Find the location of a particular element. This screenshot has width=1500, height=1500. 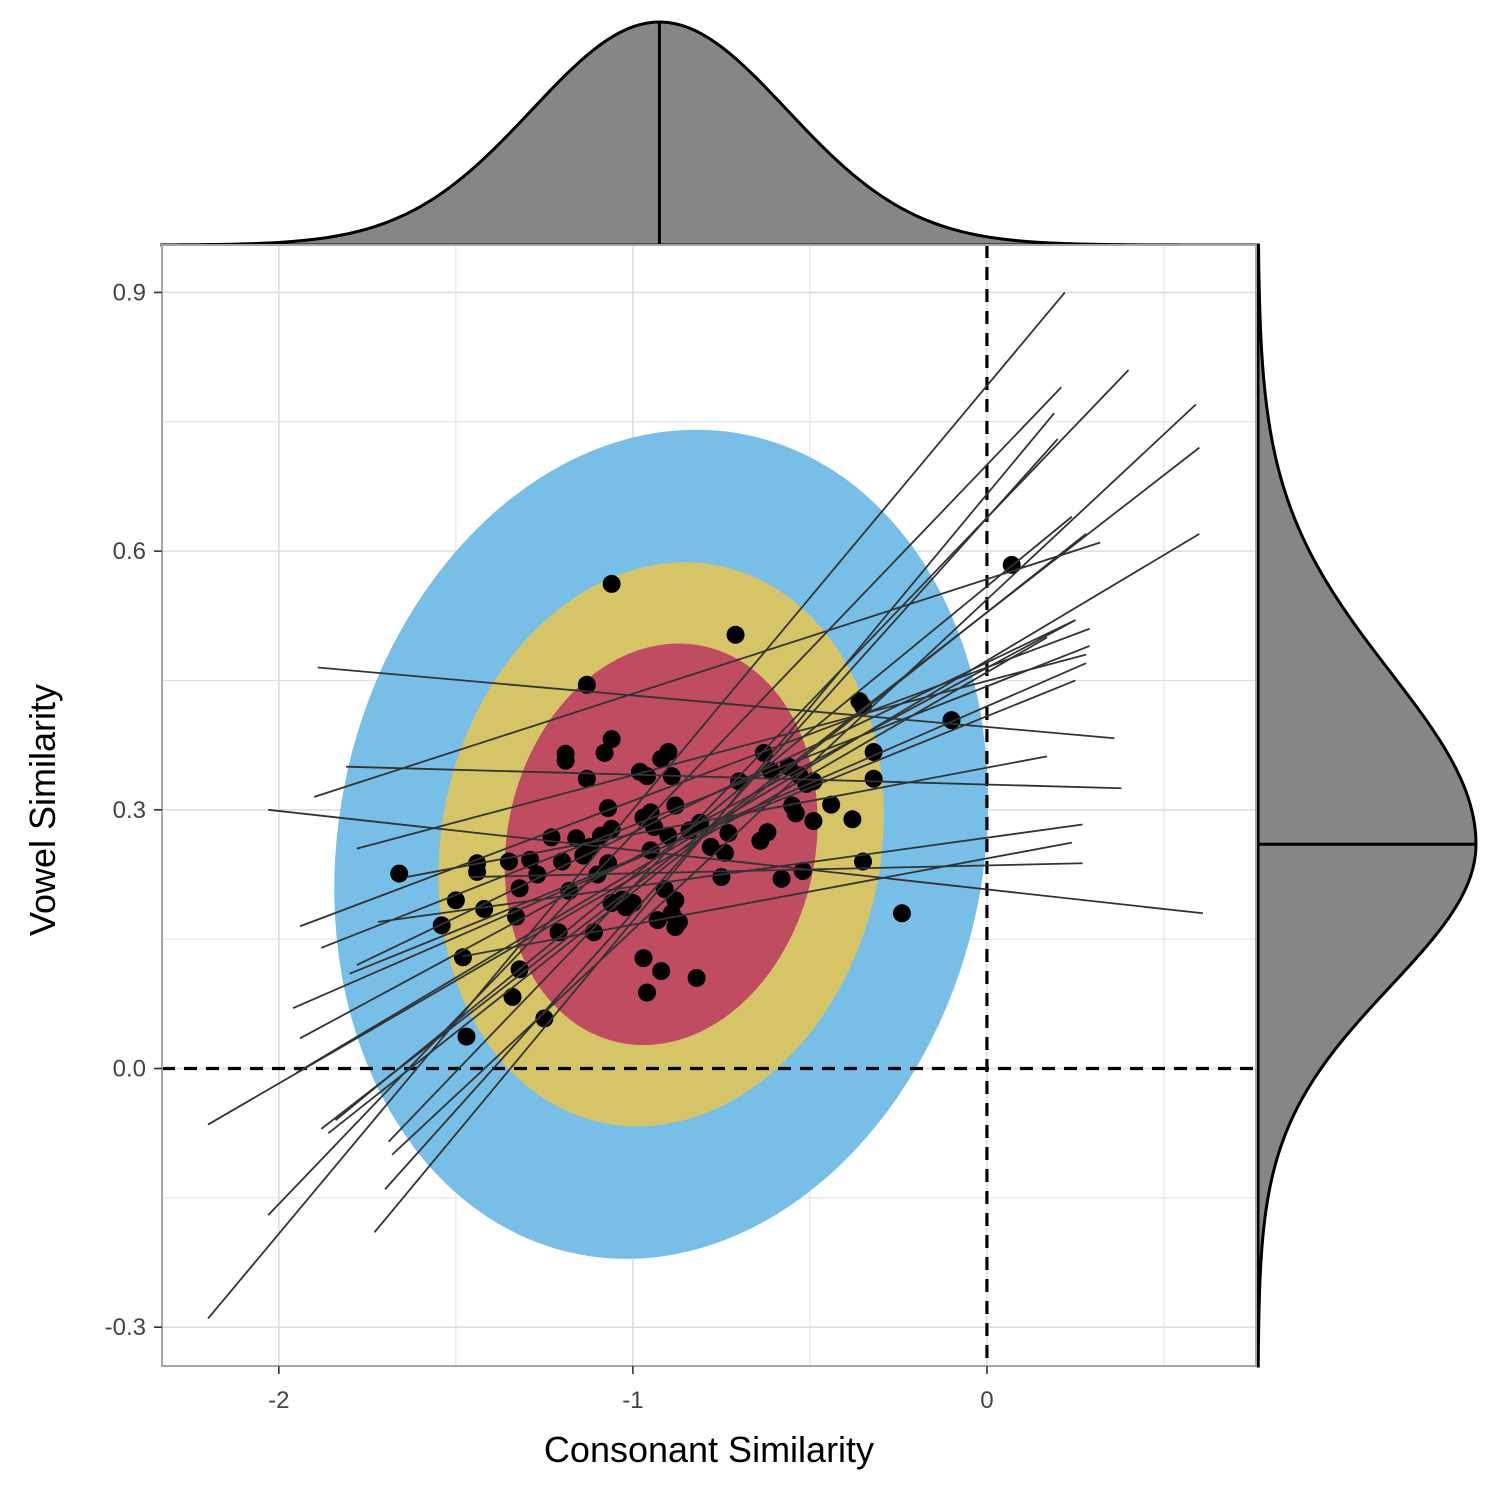

x-density-curve is located at coordinates (709, 133).